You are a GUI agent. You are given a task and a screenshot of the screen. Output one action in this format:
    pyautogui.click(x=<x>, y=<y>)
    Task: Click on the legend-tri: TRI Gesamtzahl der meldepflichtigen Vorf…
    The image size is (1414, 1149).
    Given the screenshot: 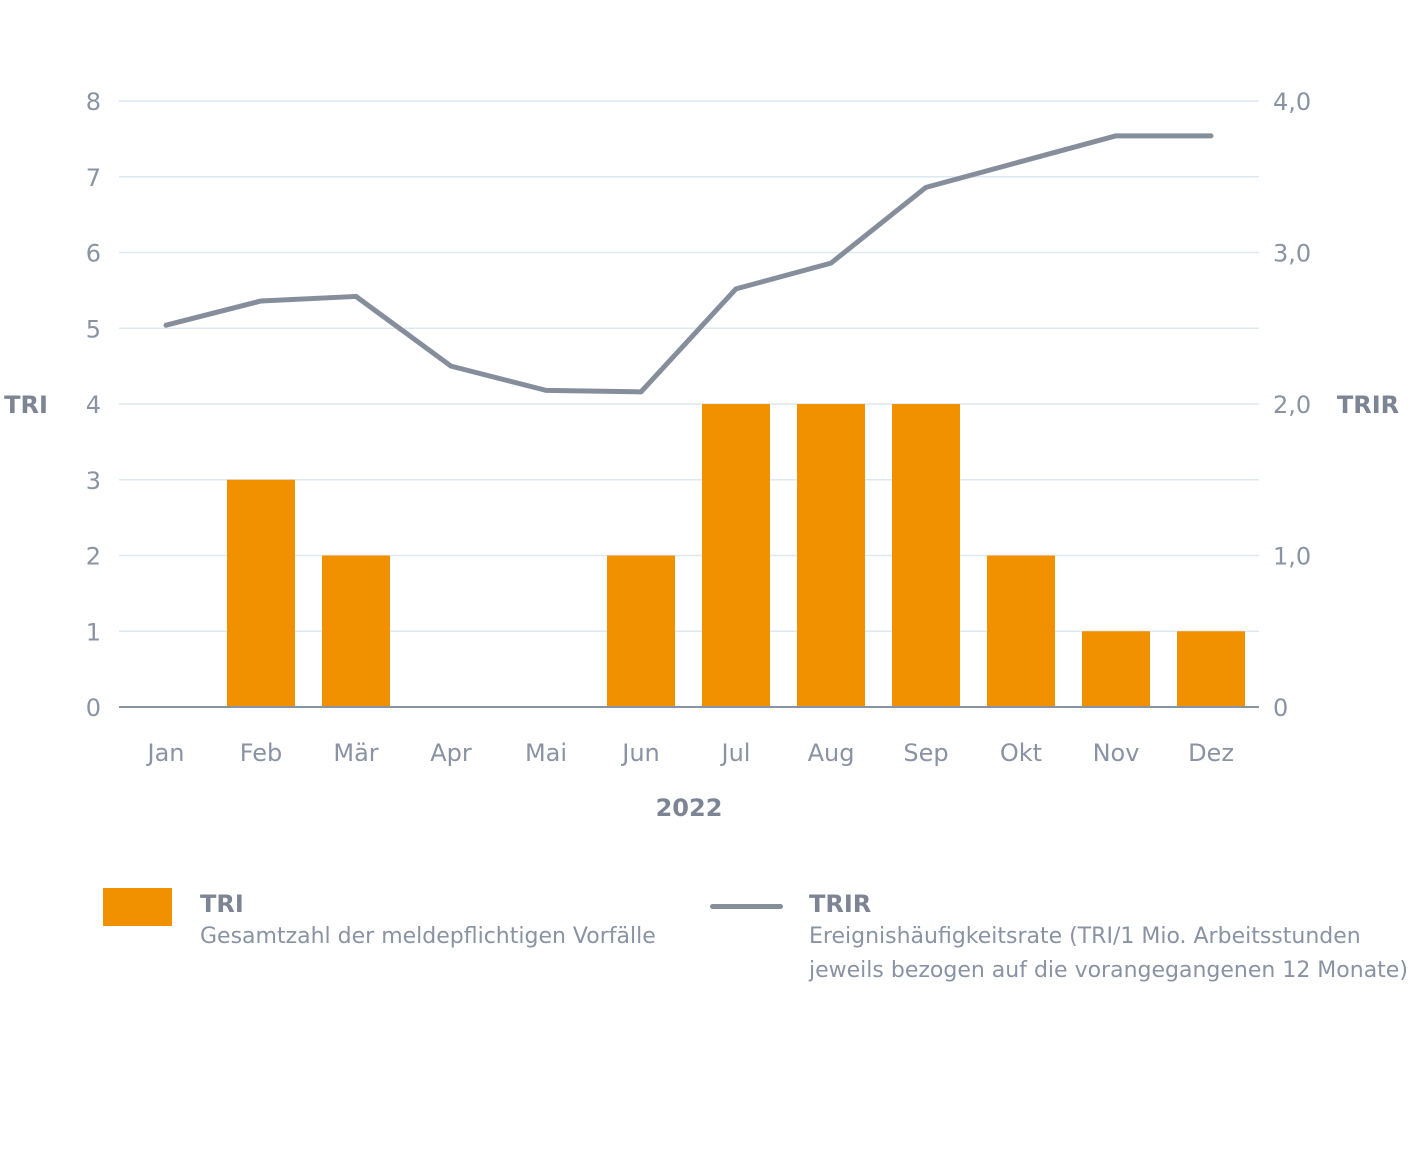 What is the action you would take?
    pyautogui.click(x=428, y=921)
    